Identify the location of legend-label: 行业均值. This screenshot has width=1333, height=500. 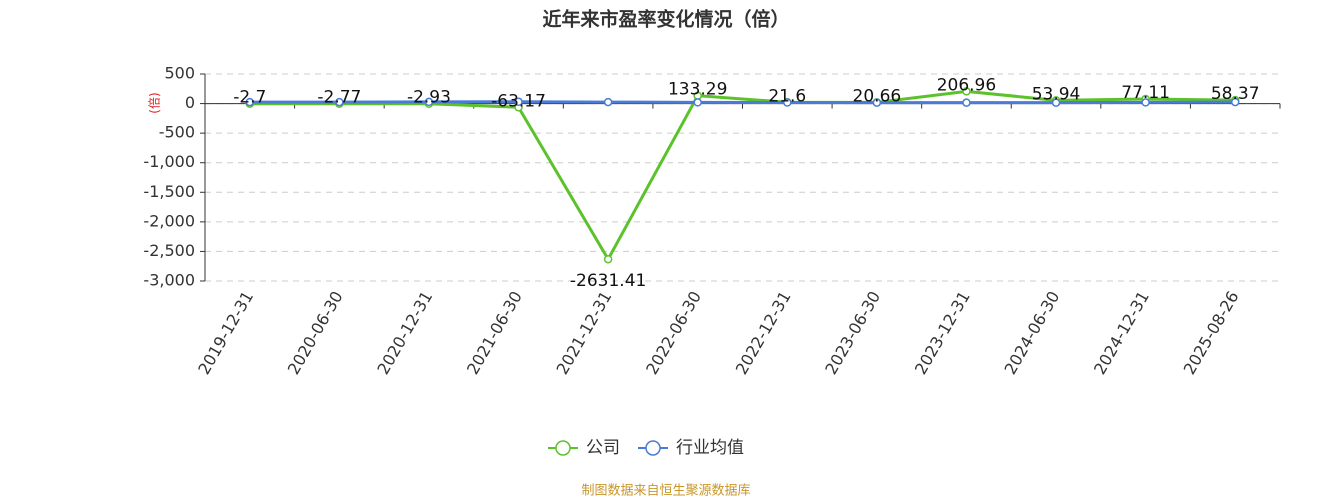
(710, 448).